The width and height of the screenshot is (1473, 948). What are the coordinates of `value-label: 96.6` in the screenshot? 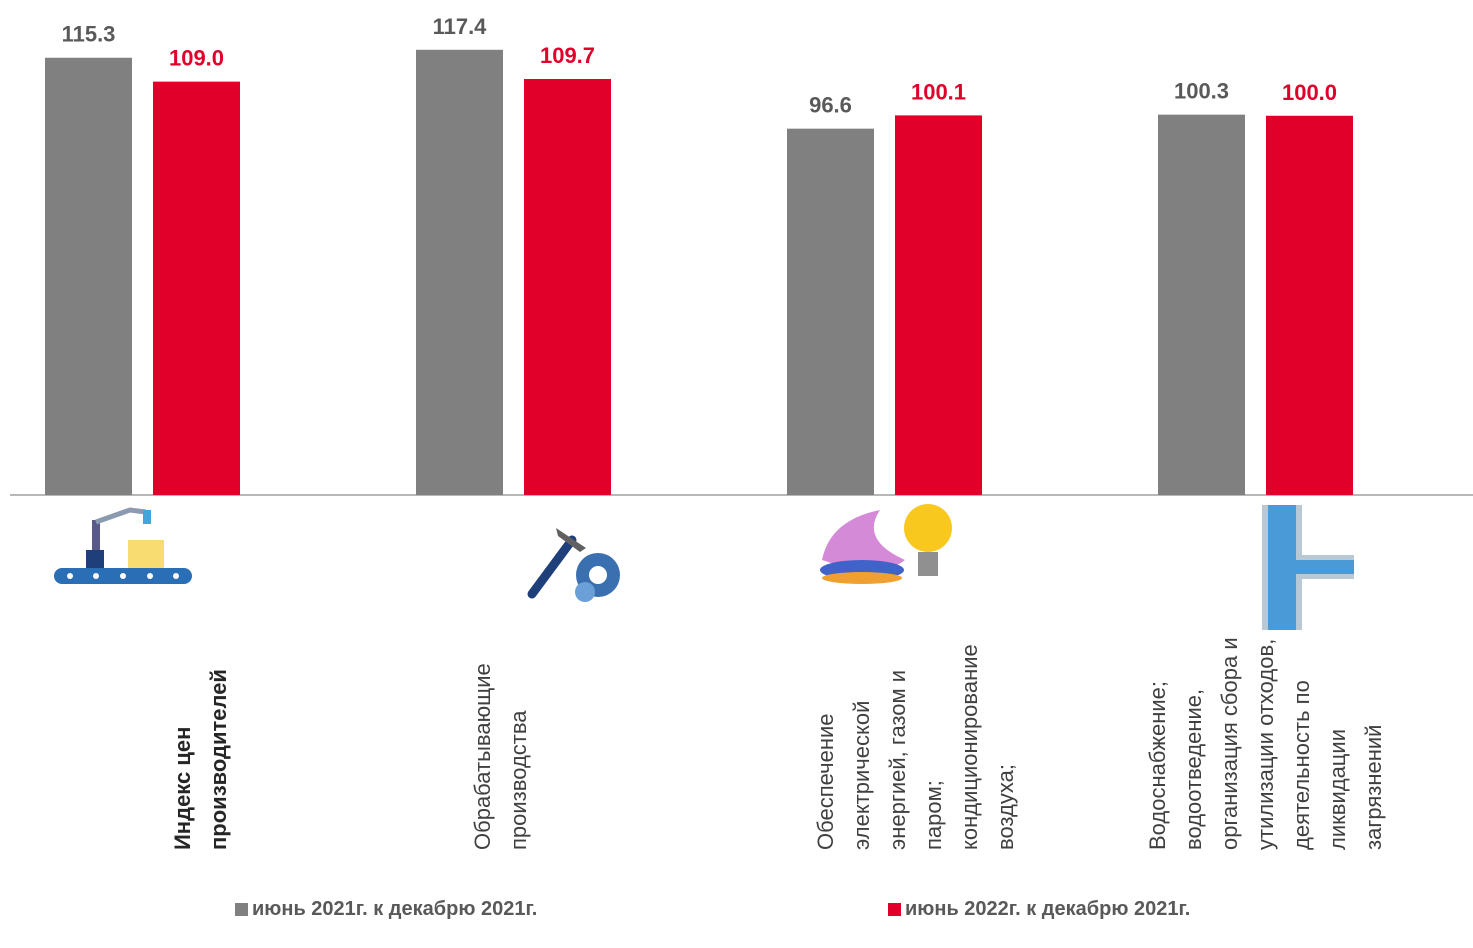 It's located at (830, 105).